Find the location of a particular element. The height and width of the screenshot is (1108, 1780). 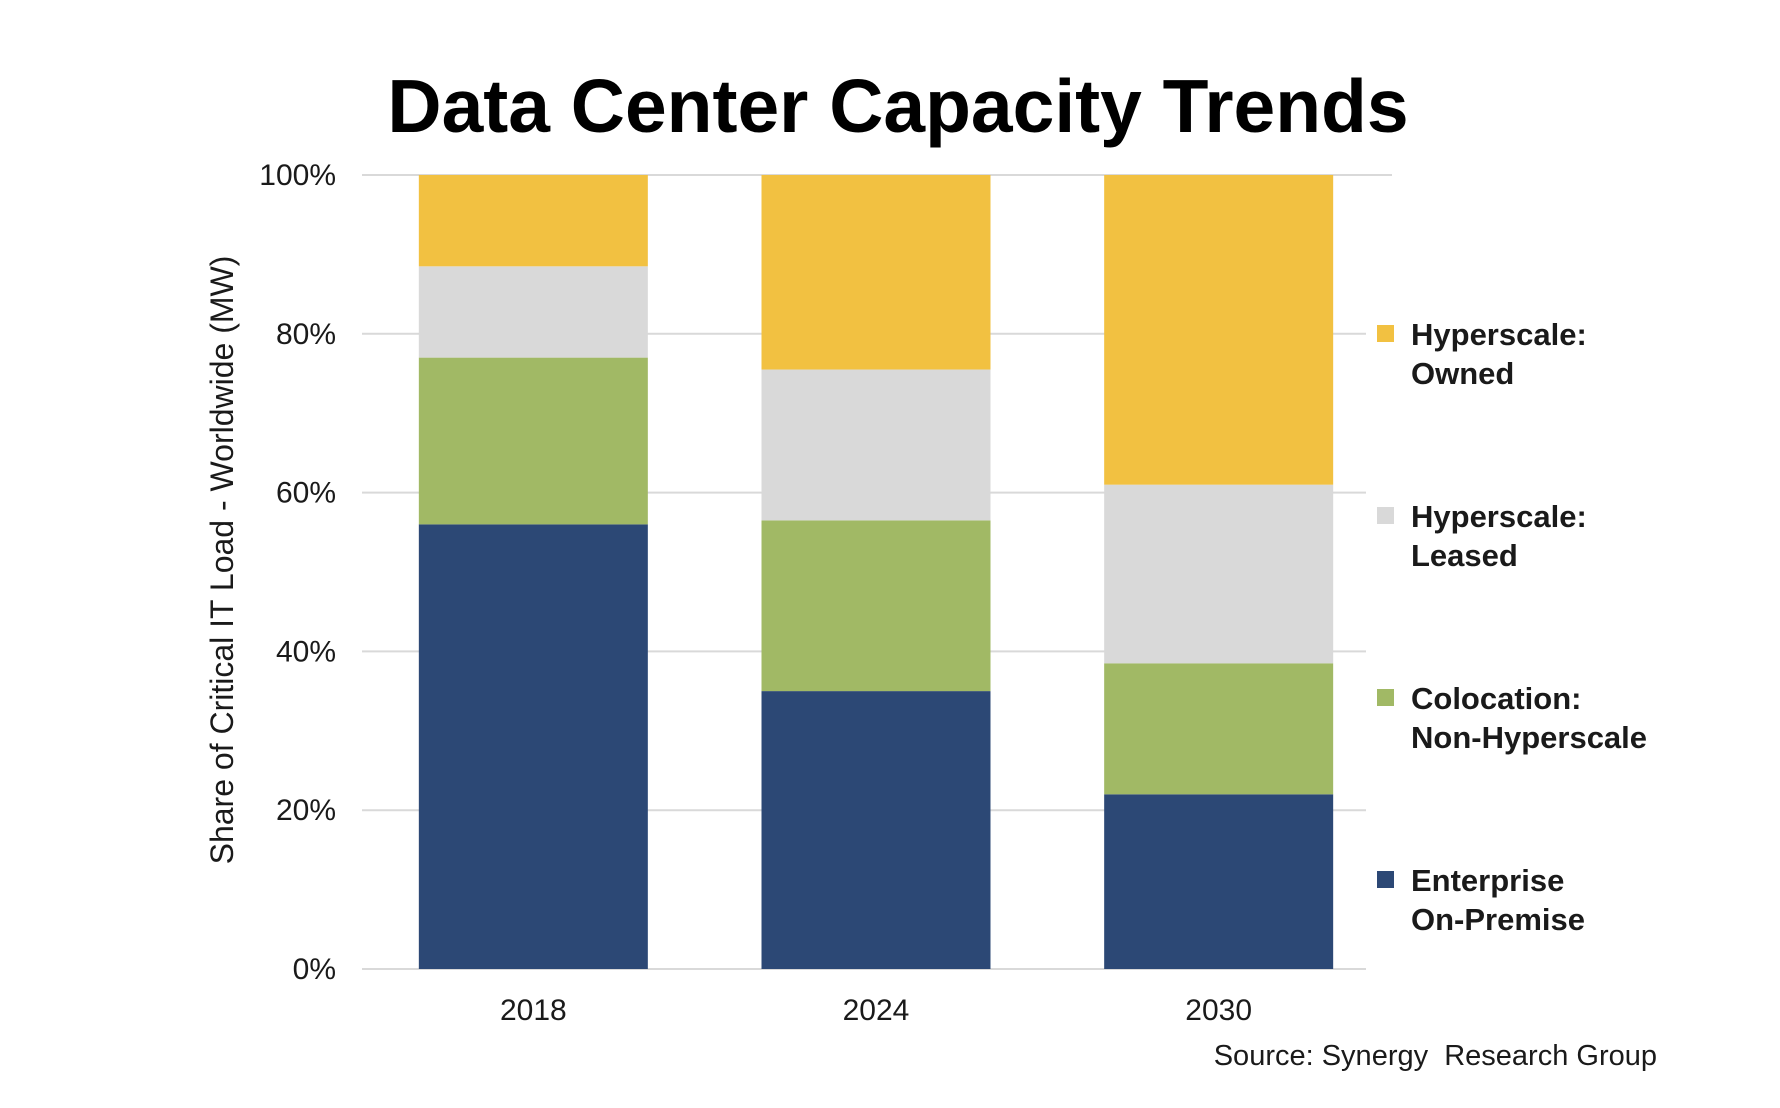

source-note: Source: Synergy Research Group is located at coordinates (1435, 1056).